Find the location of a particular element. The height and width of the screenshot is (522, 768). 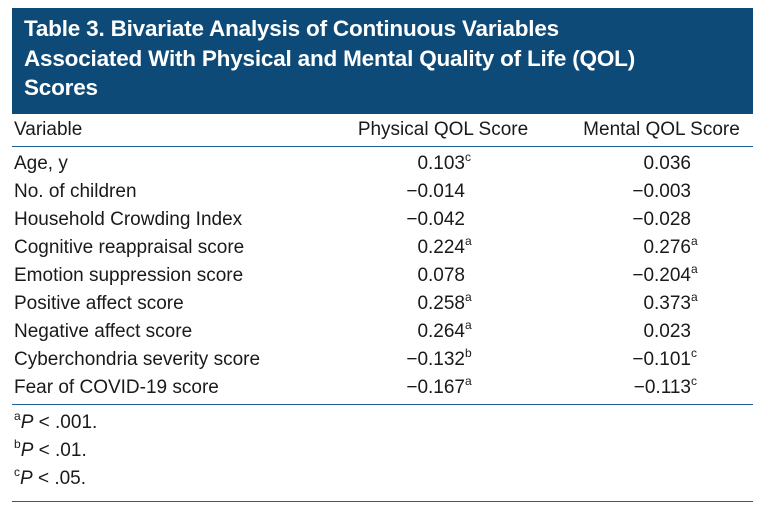

variable-name: Negative affect score is located at coordinates (103, 331).